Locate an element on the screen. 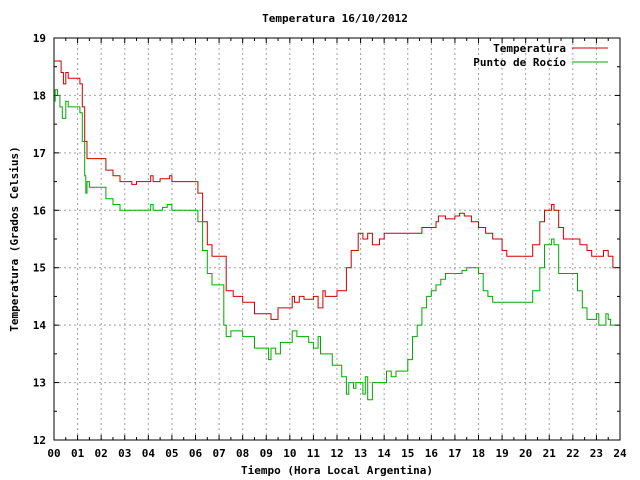 The height and width of the screenshot is (480, 640). x-tick-label: 04 is located at coordinates (149, 453).